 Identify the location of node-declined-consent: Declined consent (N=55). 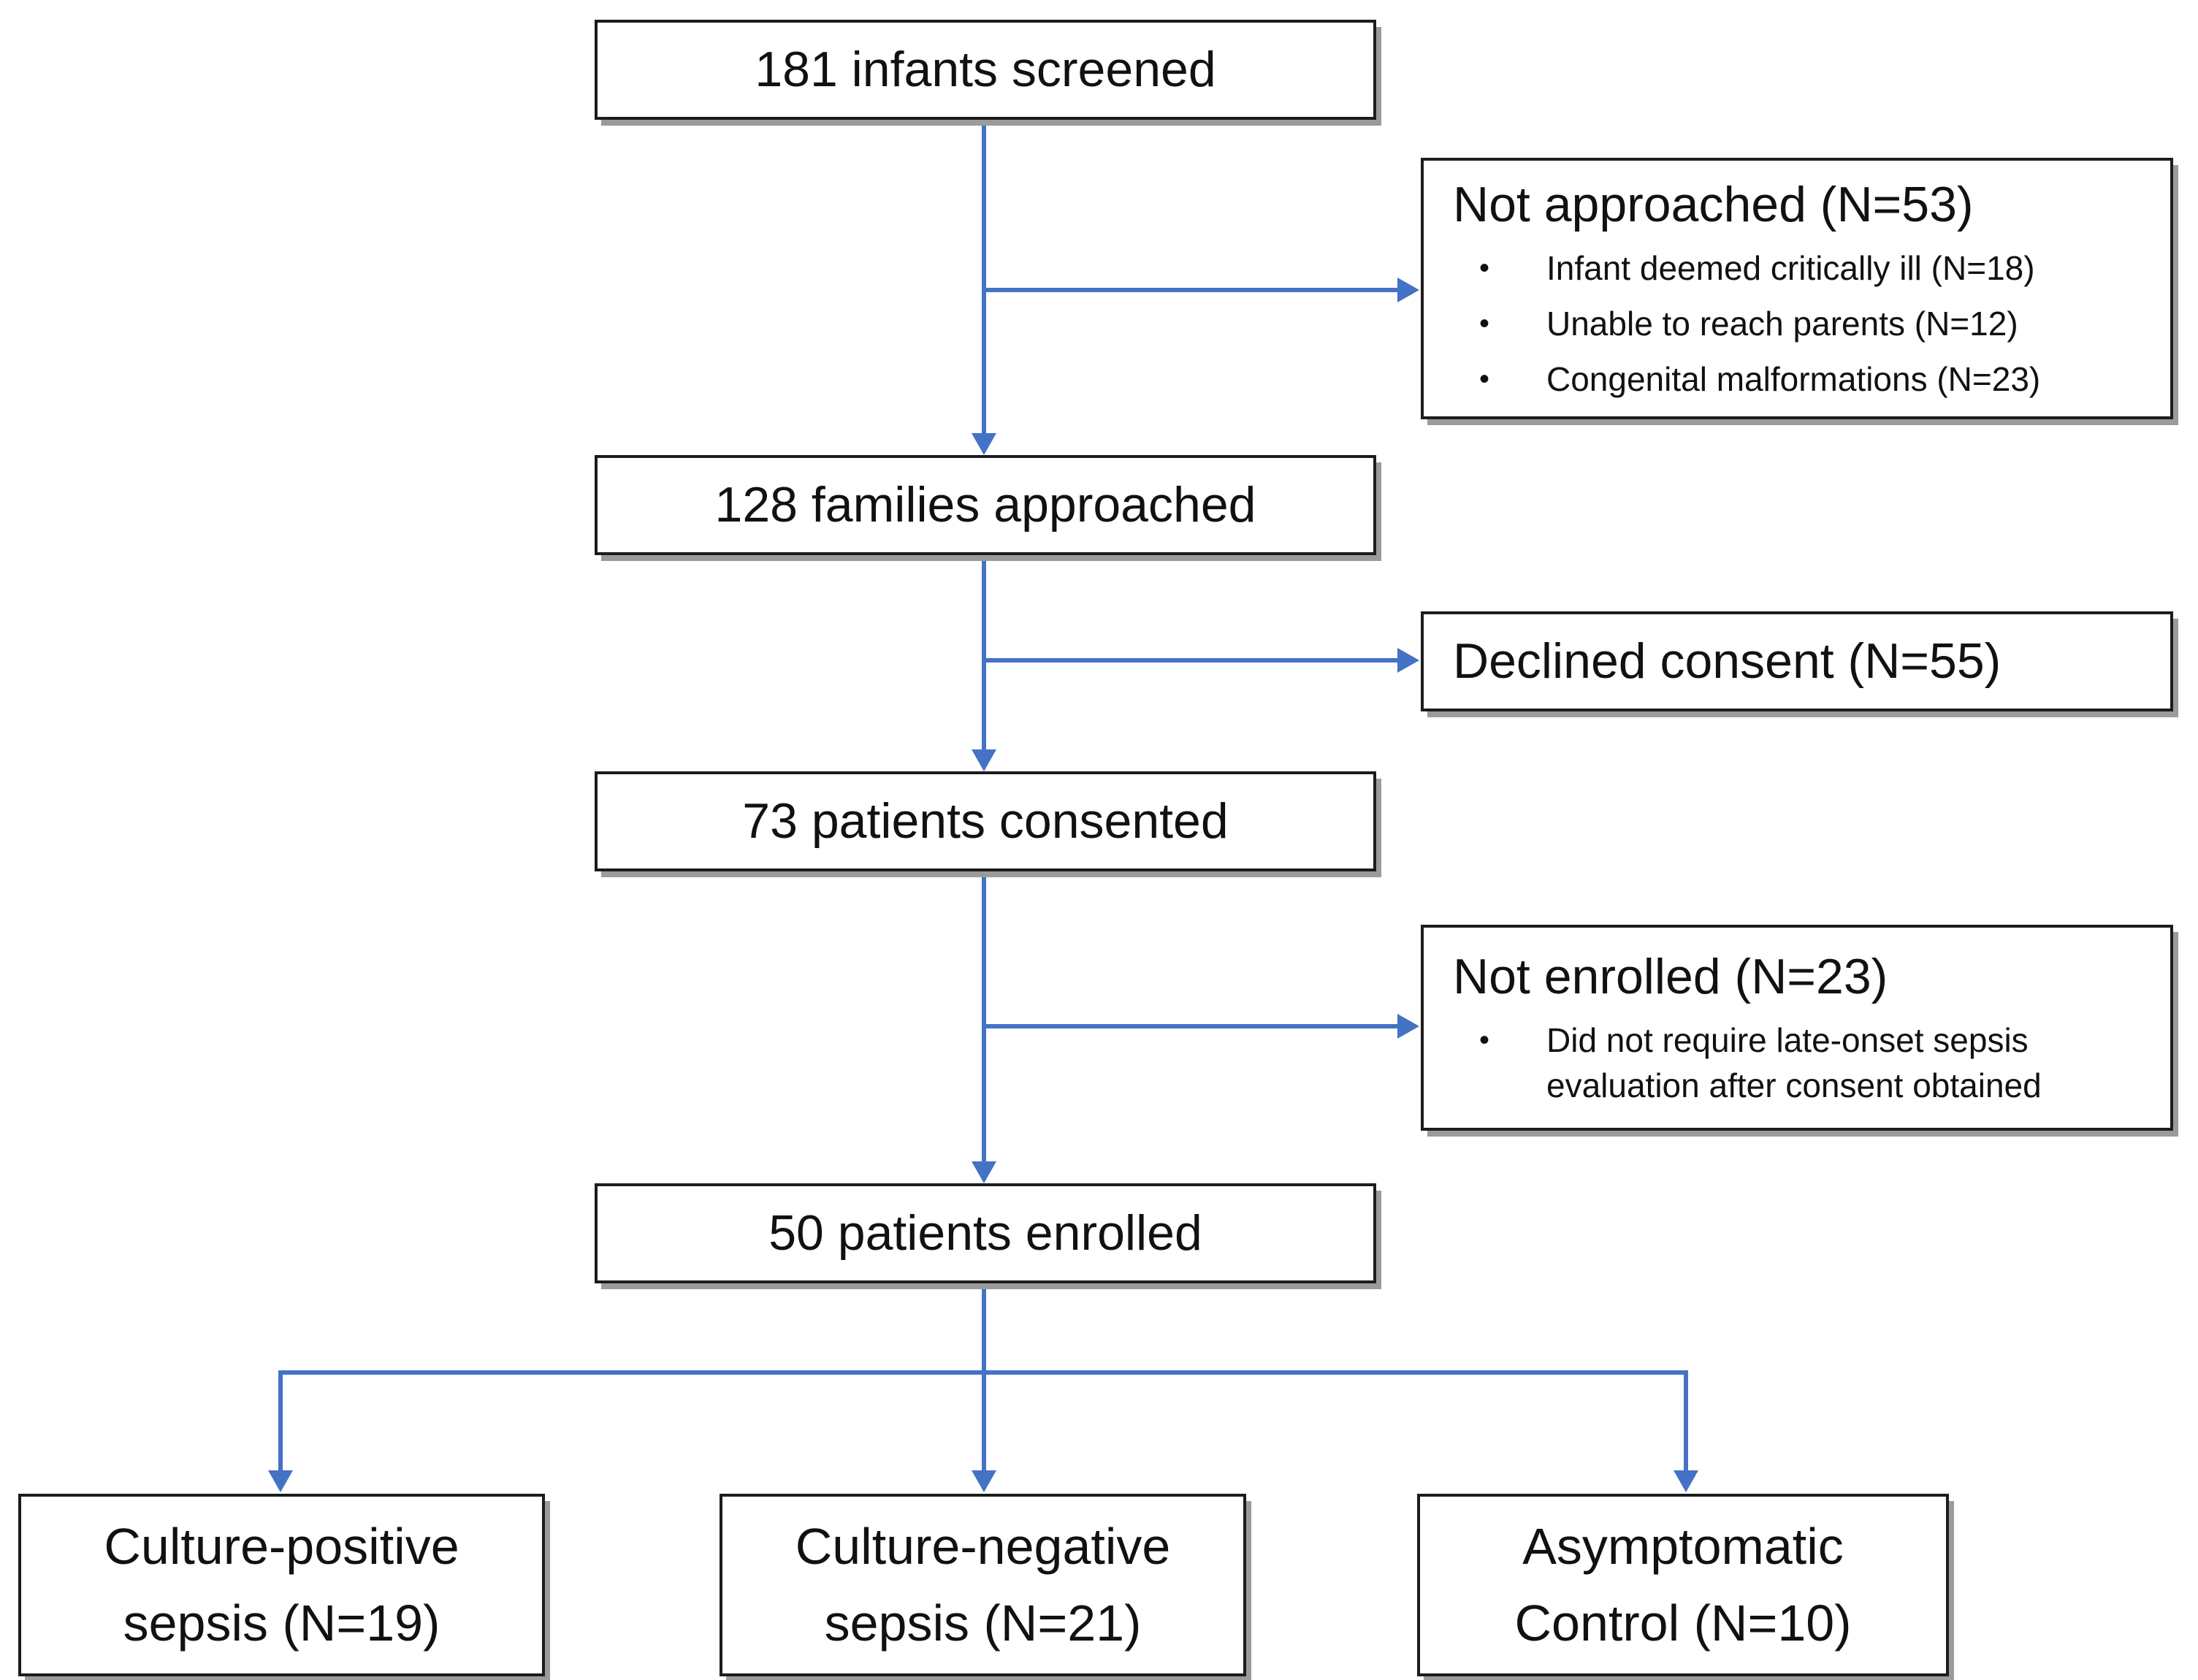
(1797, 661).